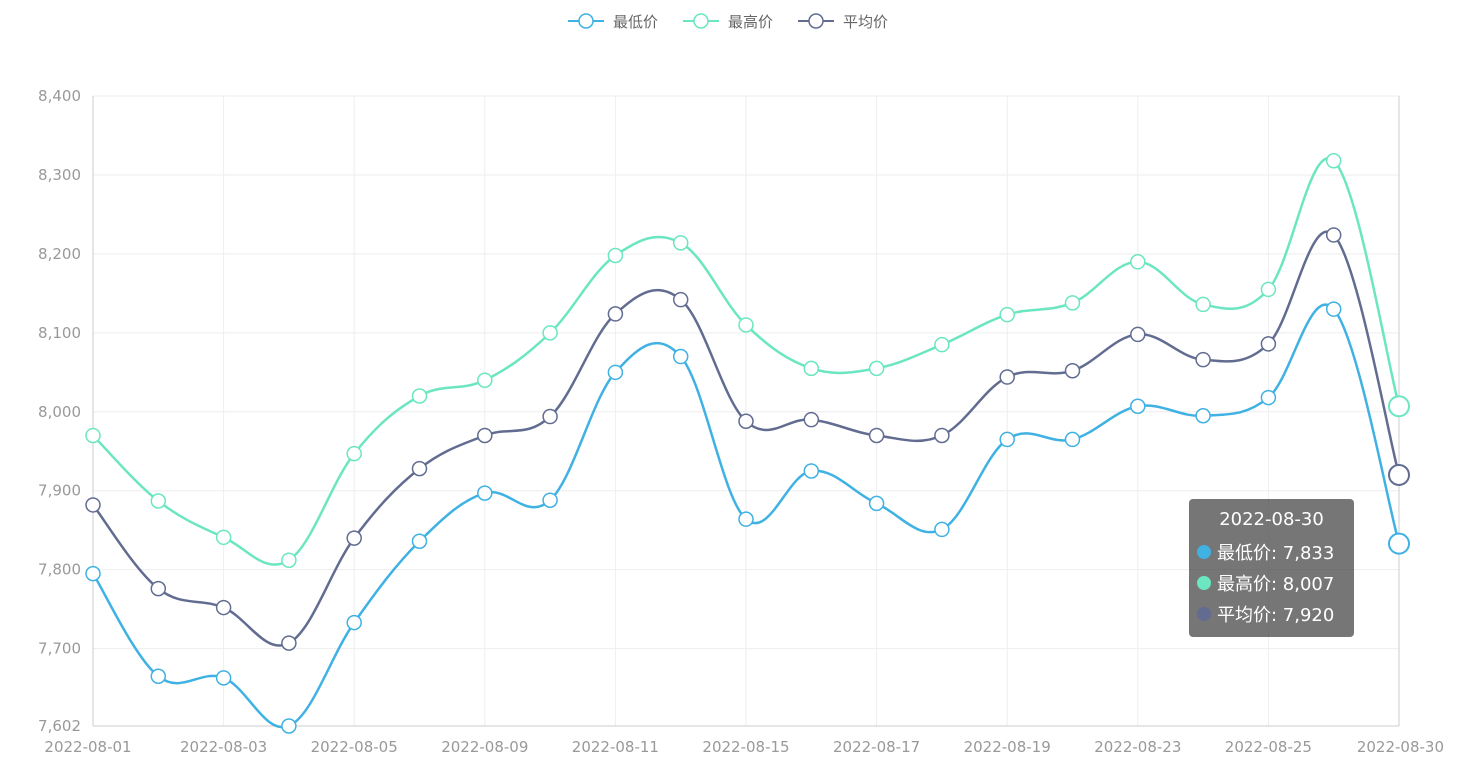 This screenshot has height=771, width=1463. What do you see at coordinates (1137, 747) in the screenshot?
I see `x-tick-label: 2022-08-23` at bounding box center [1137, 747].